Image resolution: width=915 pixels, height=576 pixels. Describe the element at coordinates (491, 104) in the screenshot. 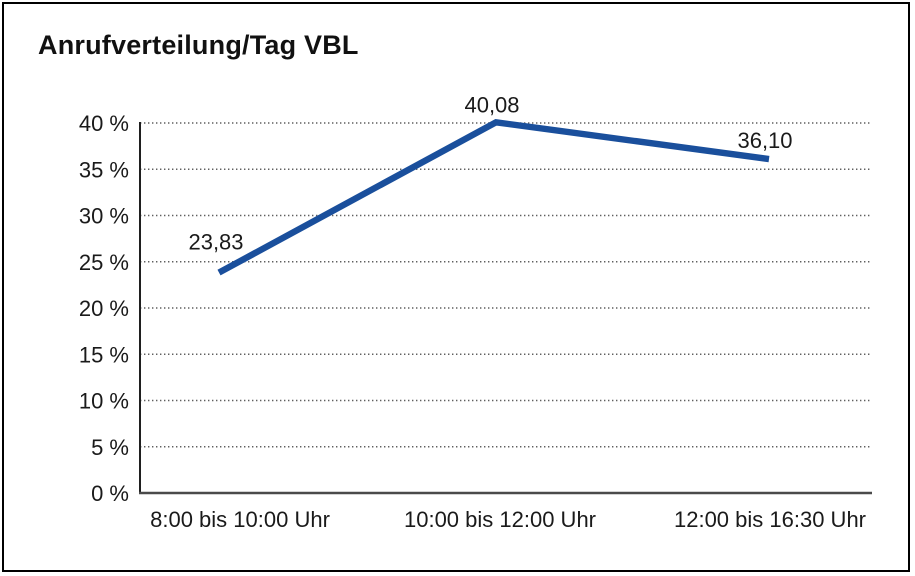

I see `data-label-2: 40,08` at that location.